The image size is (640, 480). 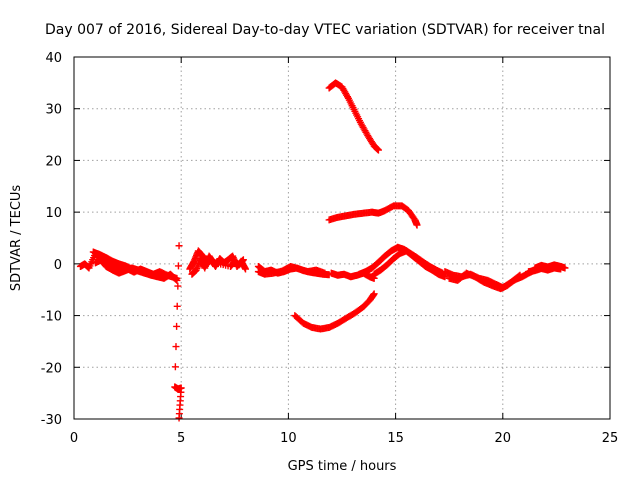 What do you see at coordinates (51, 420) in the screenshot?
I see `y-tick-label: -30` at bounding box center [51, 420].